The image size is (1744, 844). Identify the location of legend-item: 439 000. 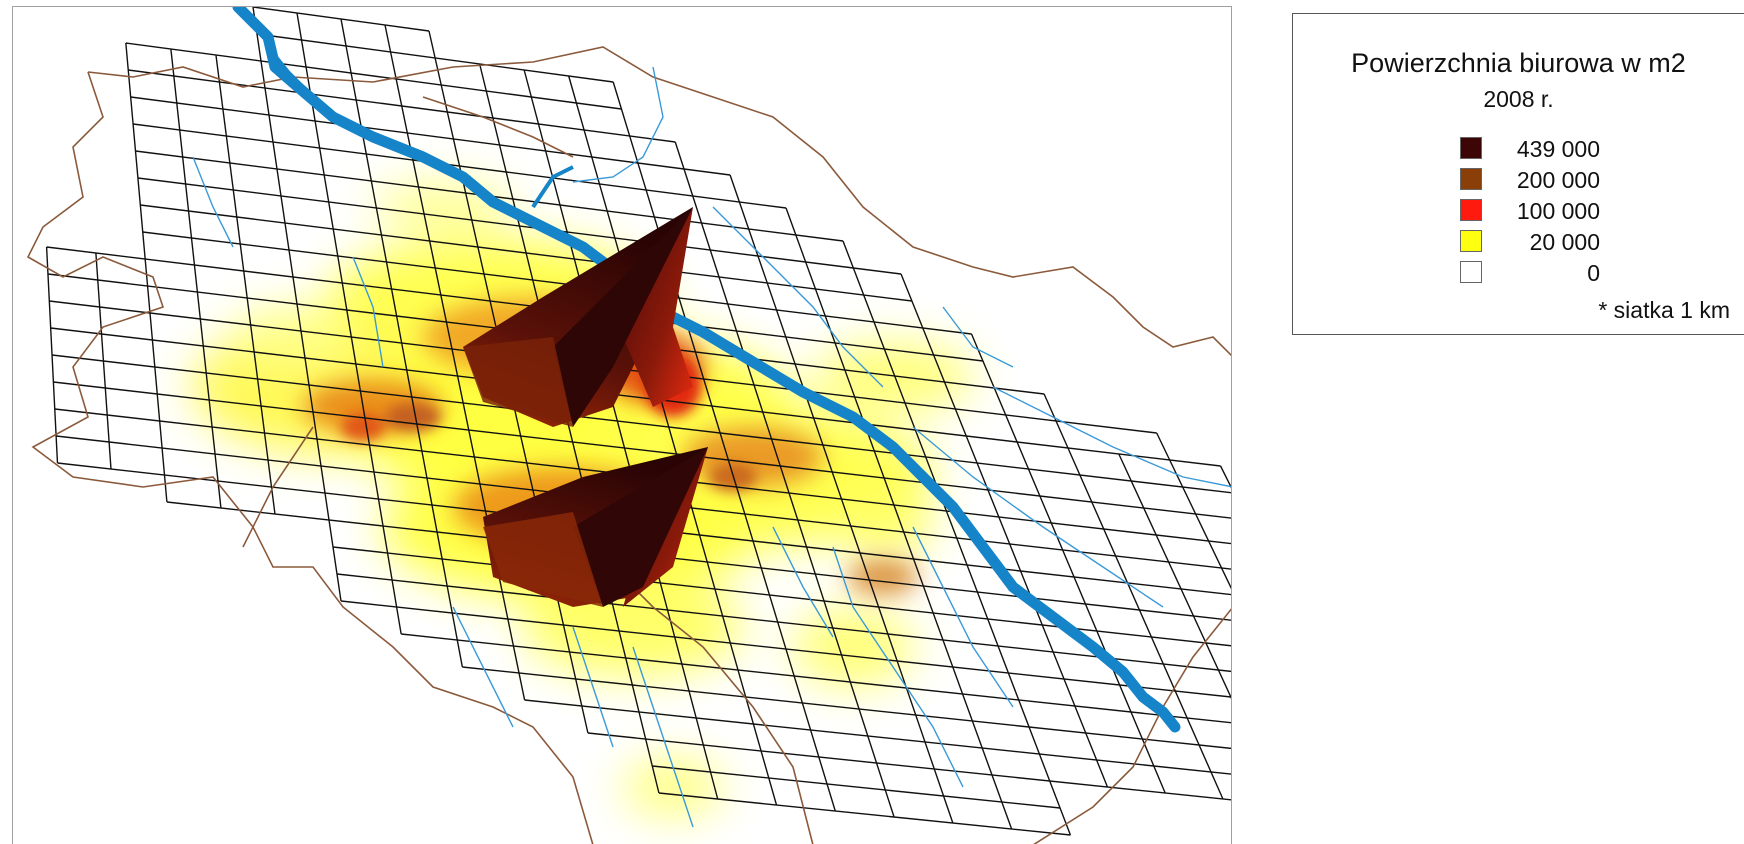
(1560, 149).